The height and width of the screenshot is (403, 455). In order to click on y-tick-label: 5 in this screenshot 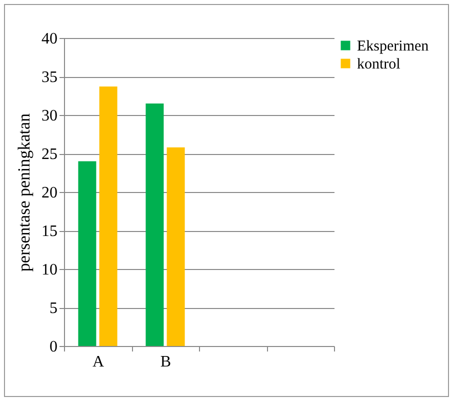, I will do `click(54, 308)`.